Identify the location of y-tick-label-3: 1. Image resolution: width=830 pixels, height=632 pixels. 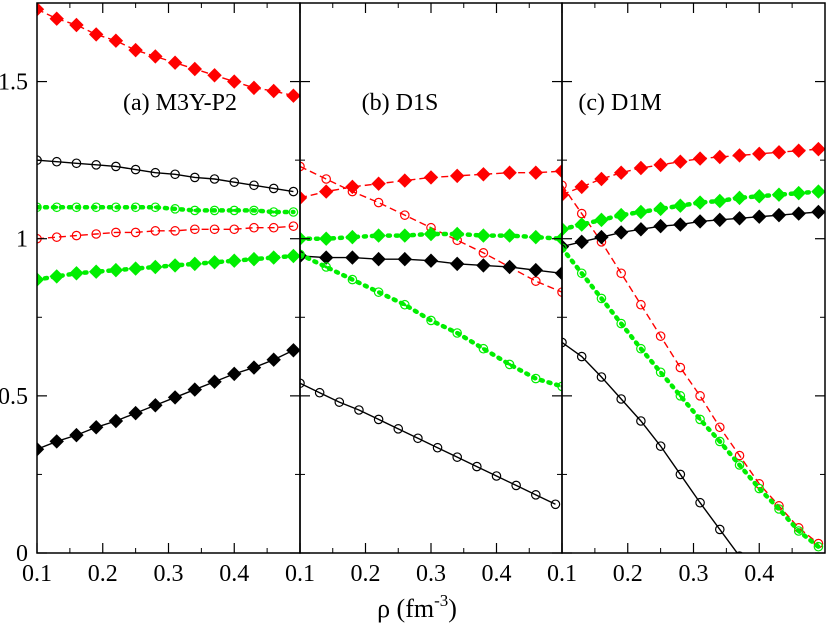
(22, 240).